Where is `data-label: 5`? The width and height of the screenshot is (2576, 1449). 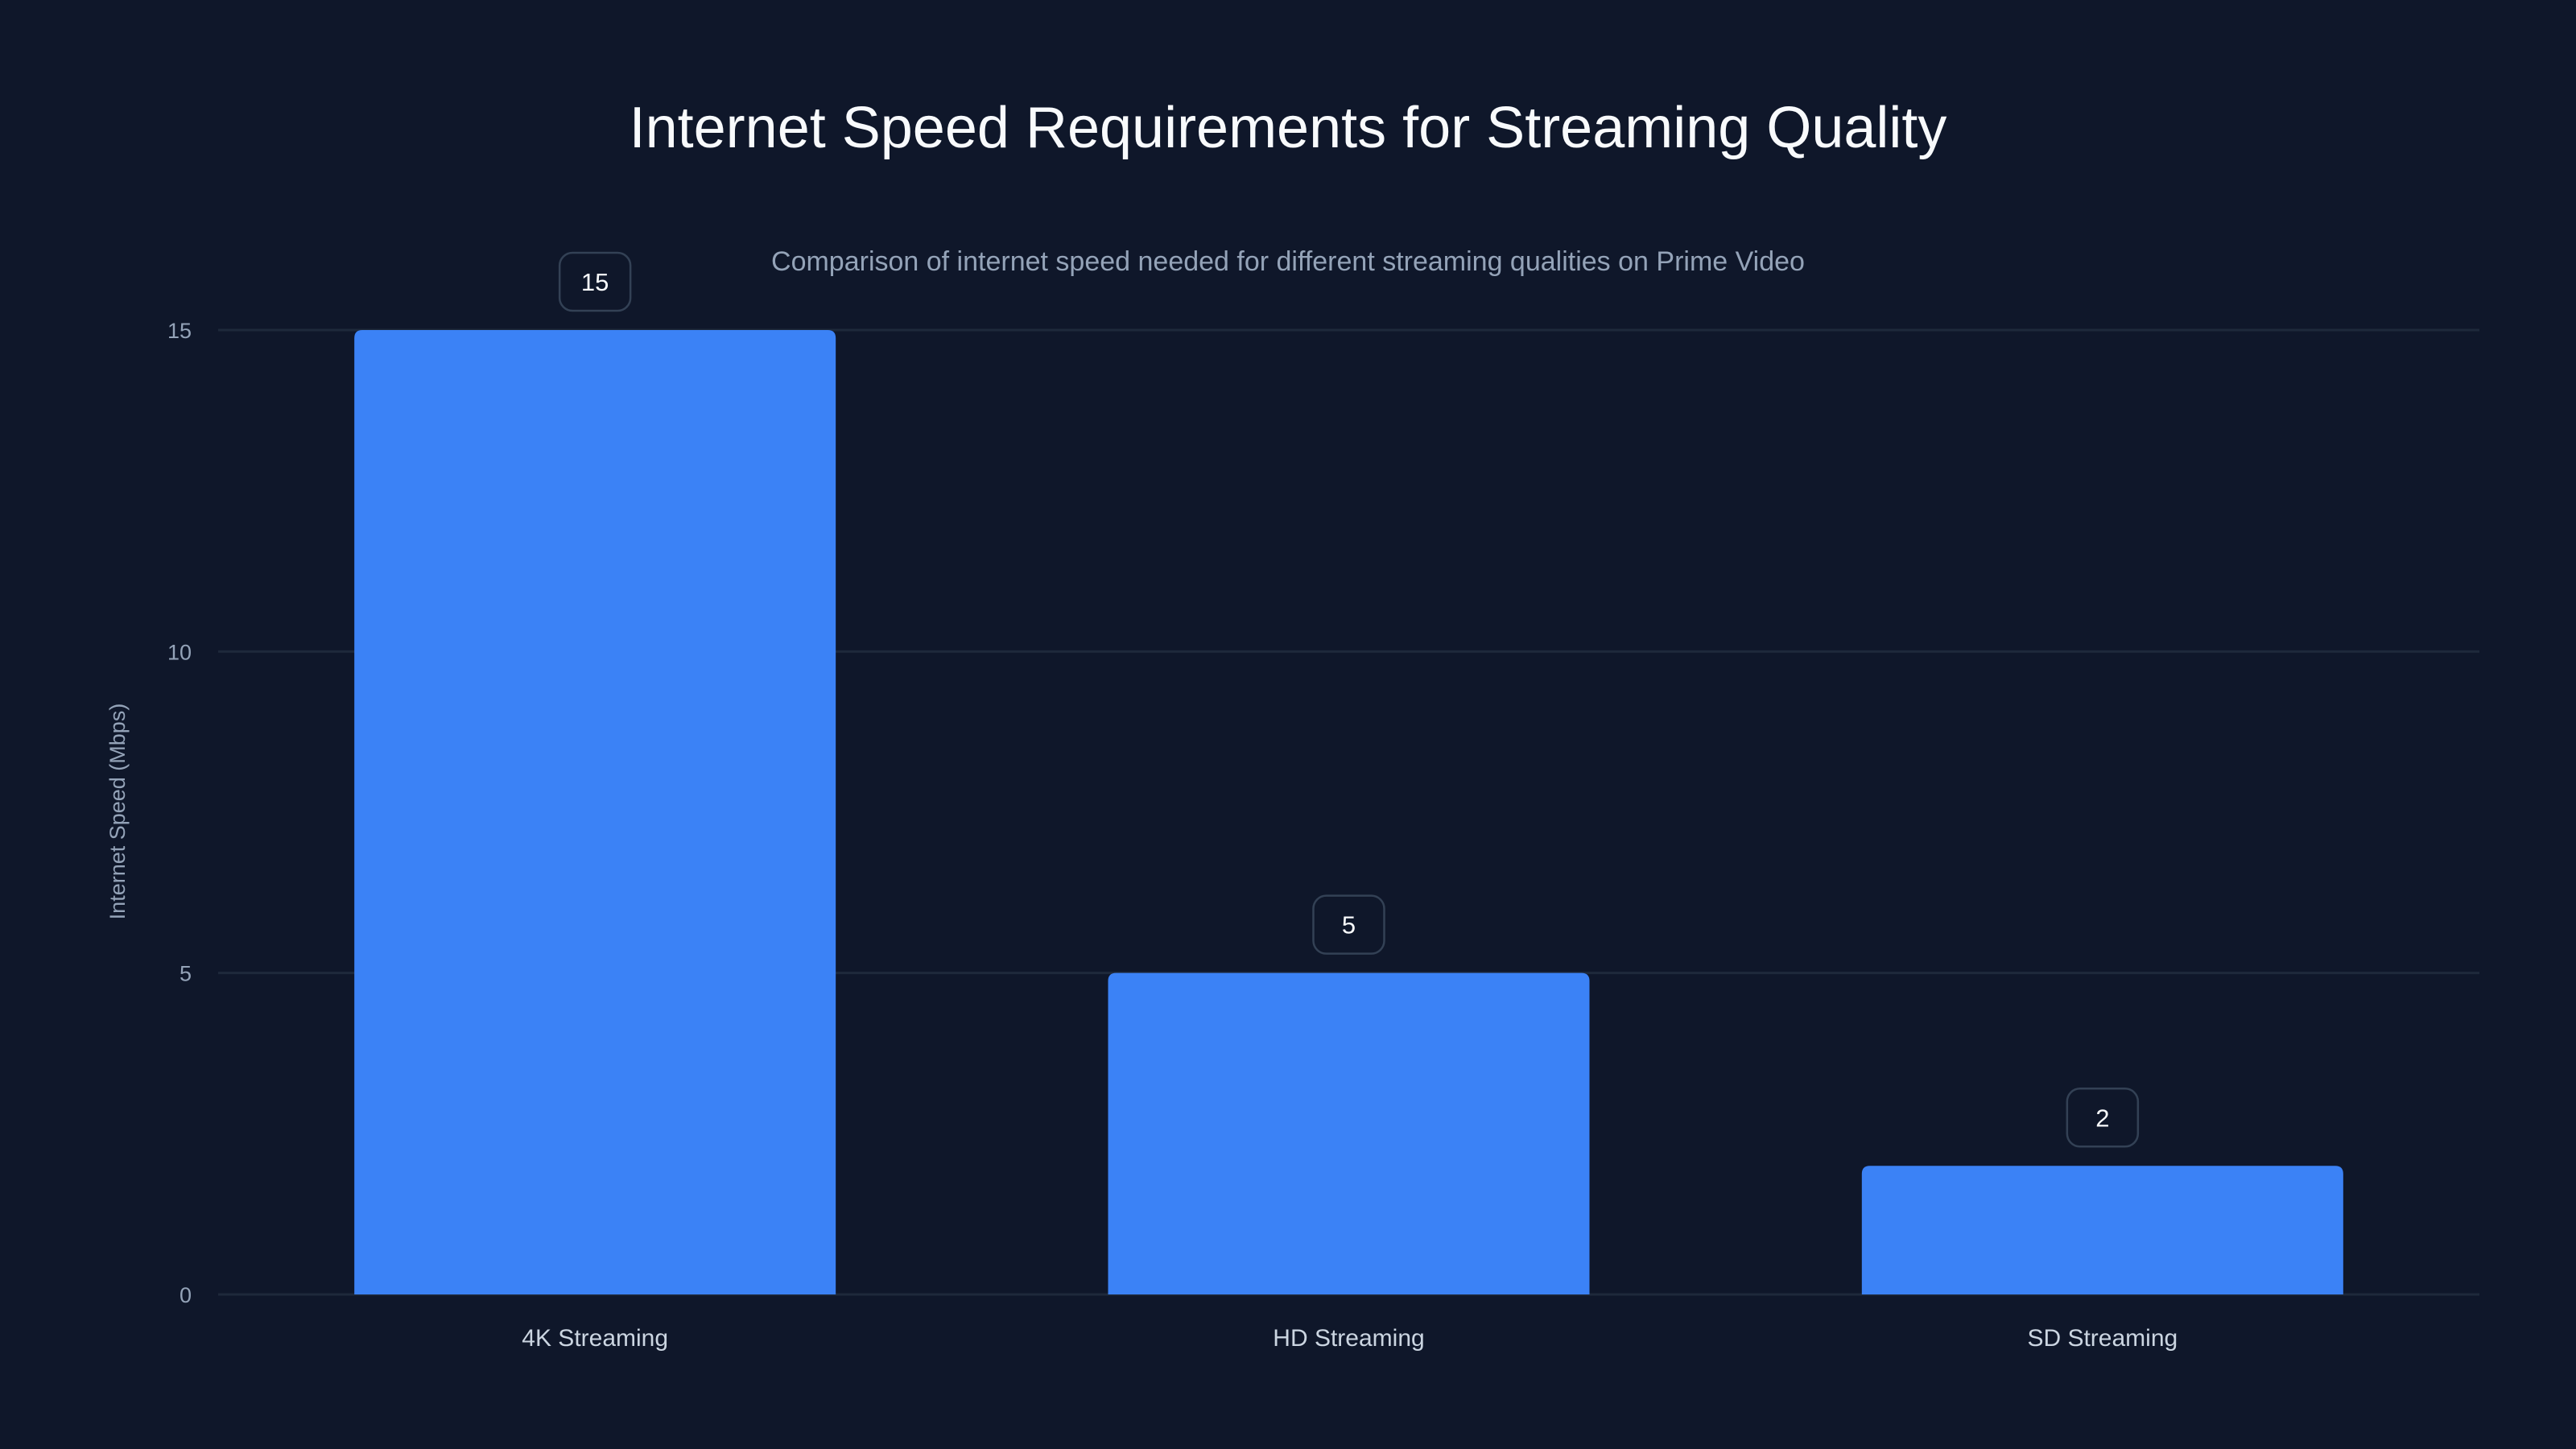 data-label: 5 is located at coordinates (1349, 925).